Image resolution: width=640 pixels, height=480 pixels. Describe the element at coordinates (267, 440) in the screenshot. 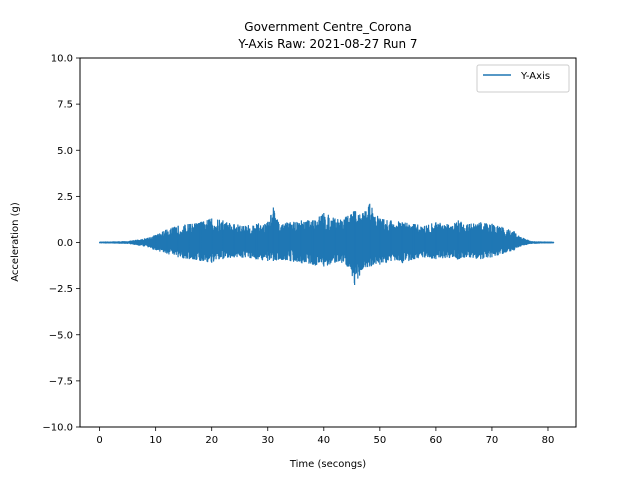

I see `x-tick-label: 30` at that location.